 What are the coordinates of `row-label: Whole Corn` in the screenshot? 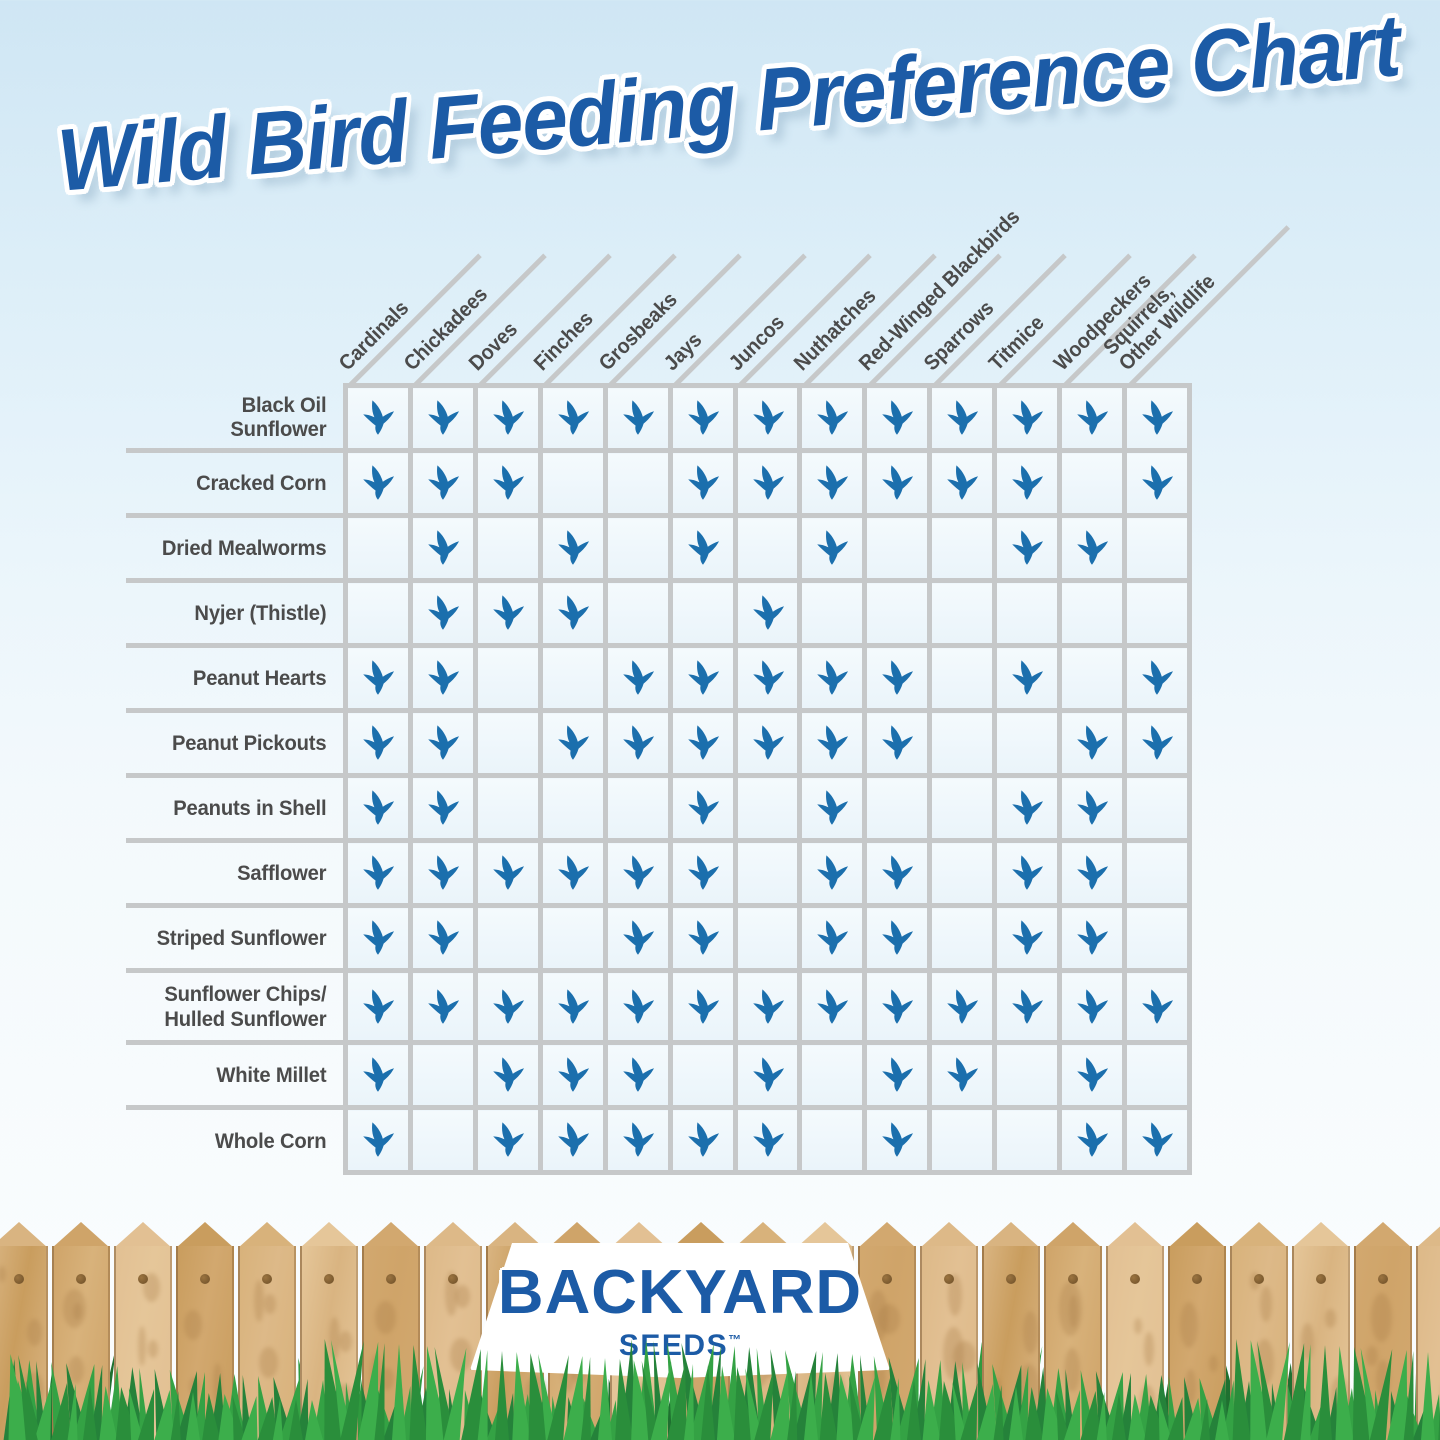 It's located at (242, 1139).